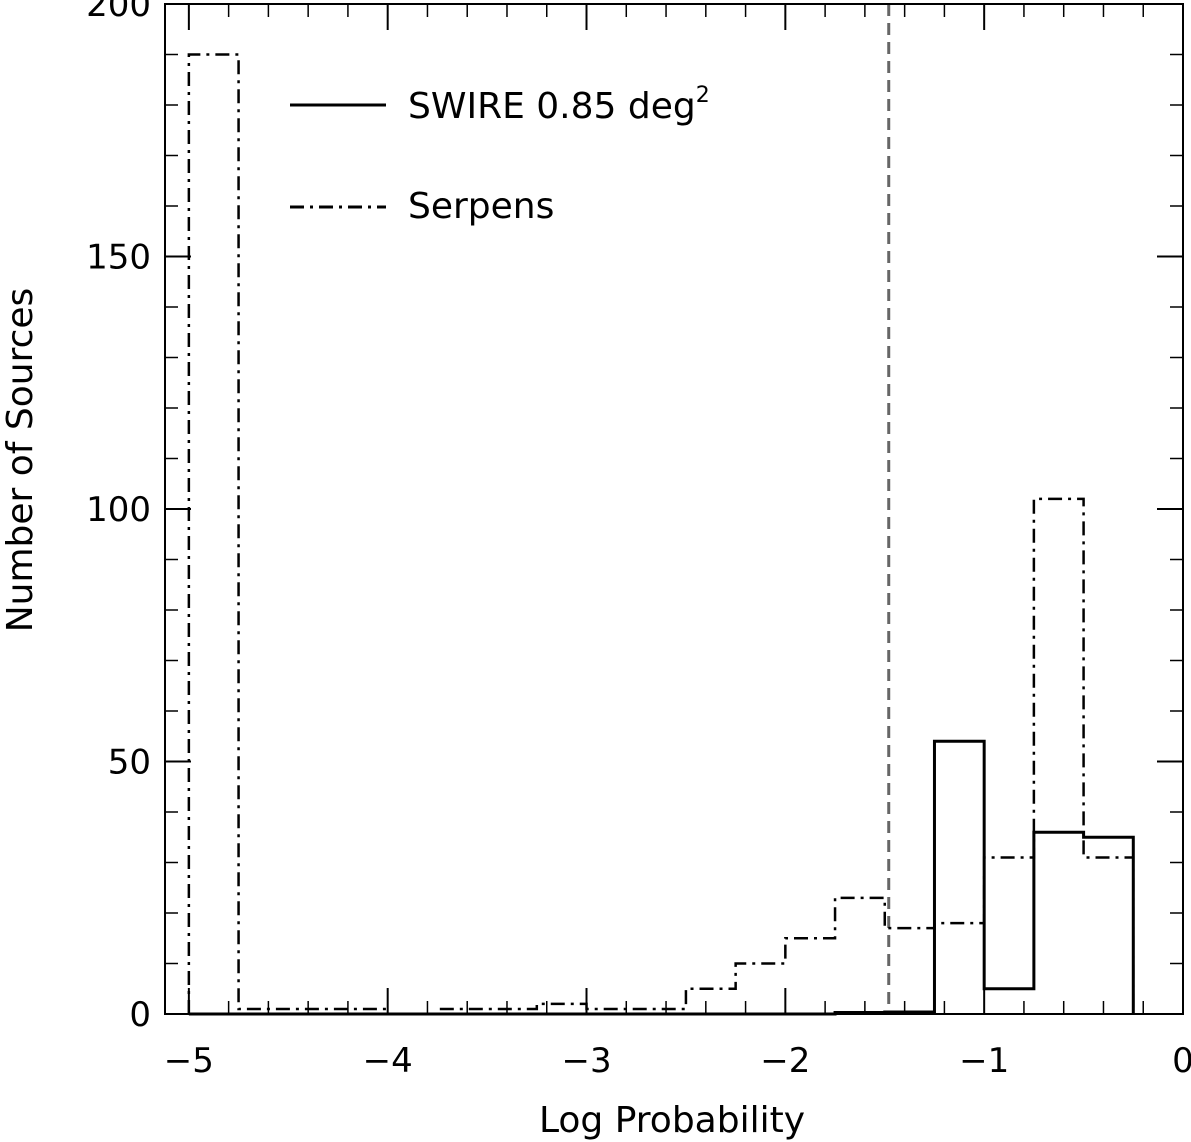  I want to click on y-tick-label: 150, so click(118, 258).